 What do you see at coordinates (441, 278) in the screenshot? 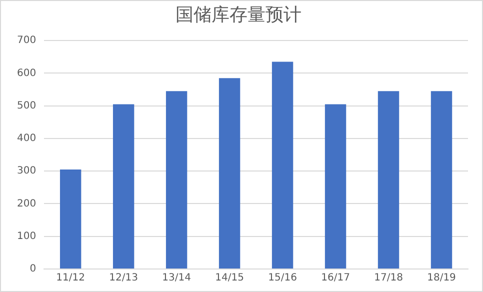
I see `x-tick-label: 18/19` at bounding box center [441, 278].